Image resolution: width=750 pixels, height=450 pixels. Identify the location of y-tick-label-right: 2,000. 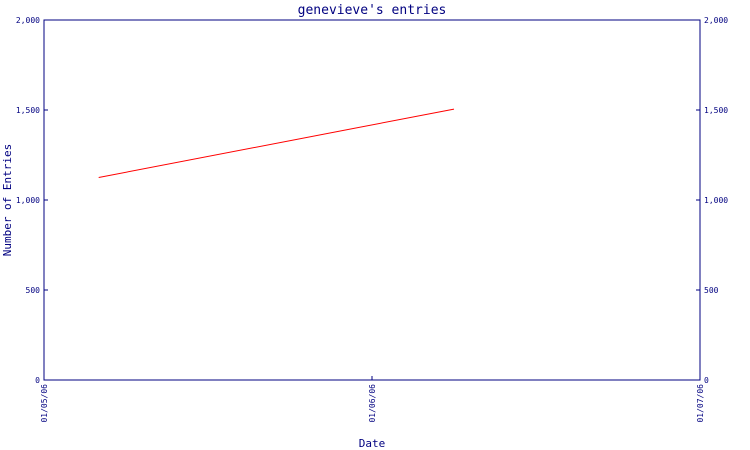
(716, 20).